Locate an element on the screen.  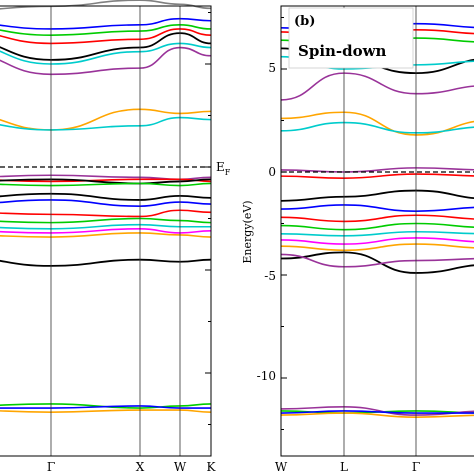
ytick-label-5: 5 is located at coordinates (272, 68).